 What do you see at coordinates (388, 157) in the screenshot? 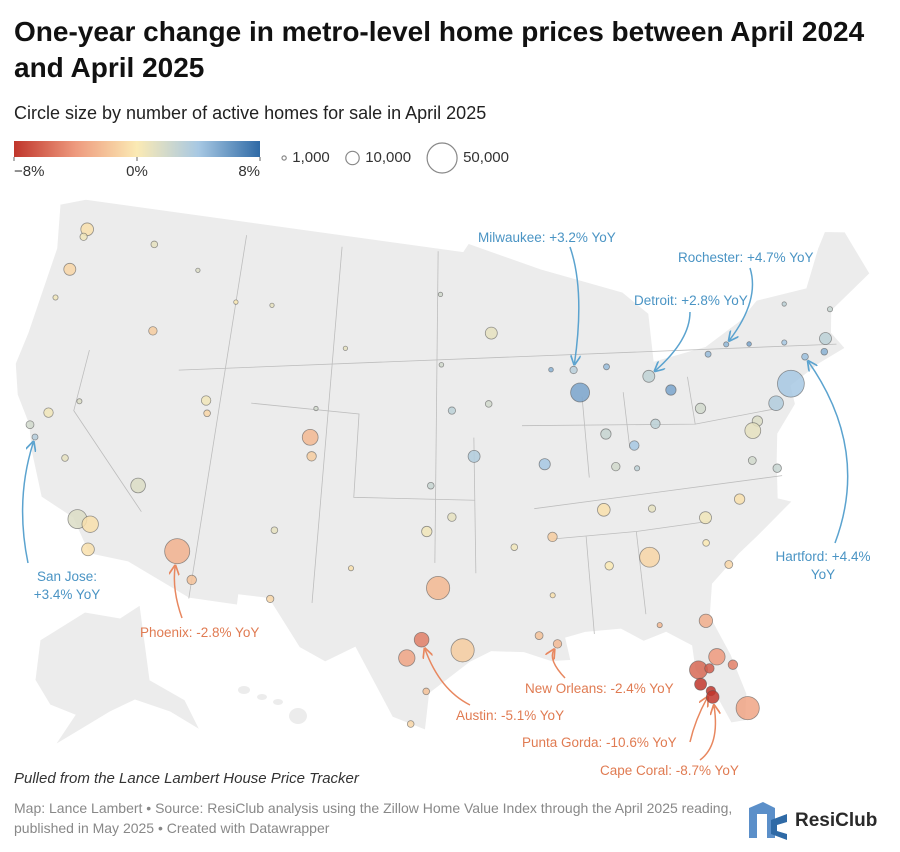
I see `size-legend-label: 10,000` at bounding box center [388, 157].